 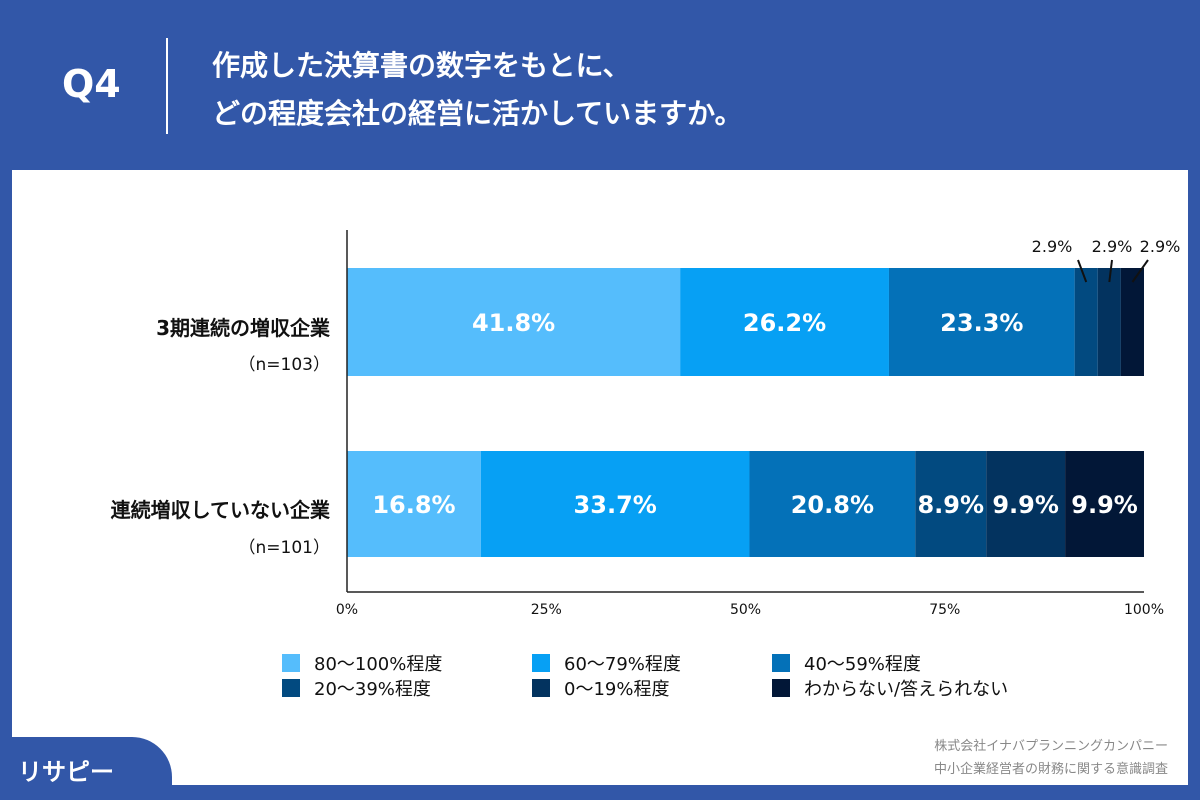 I want to click on legend-label: 60〜79%程度, so click(x=622, y=664).